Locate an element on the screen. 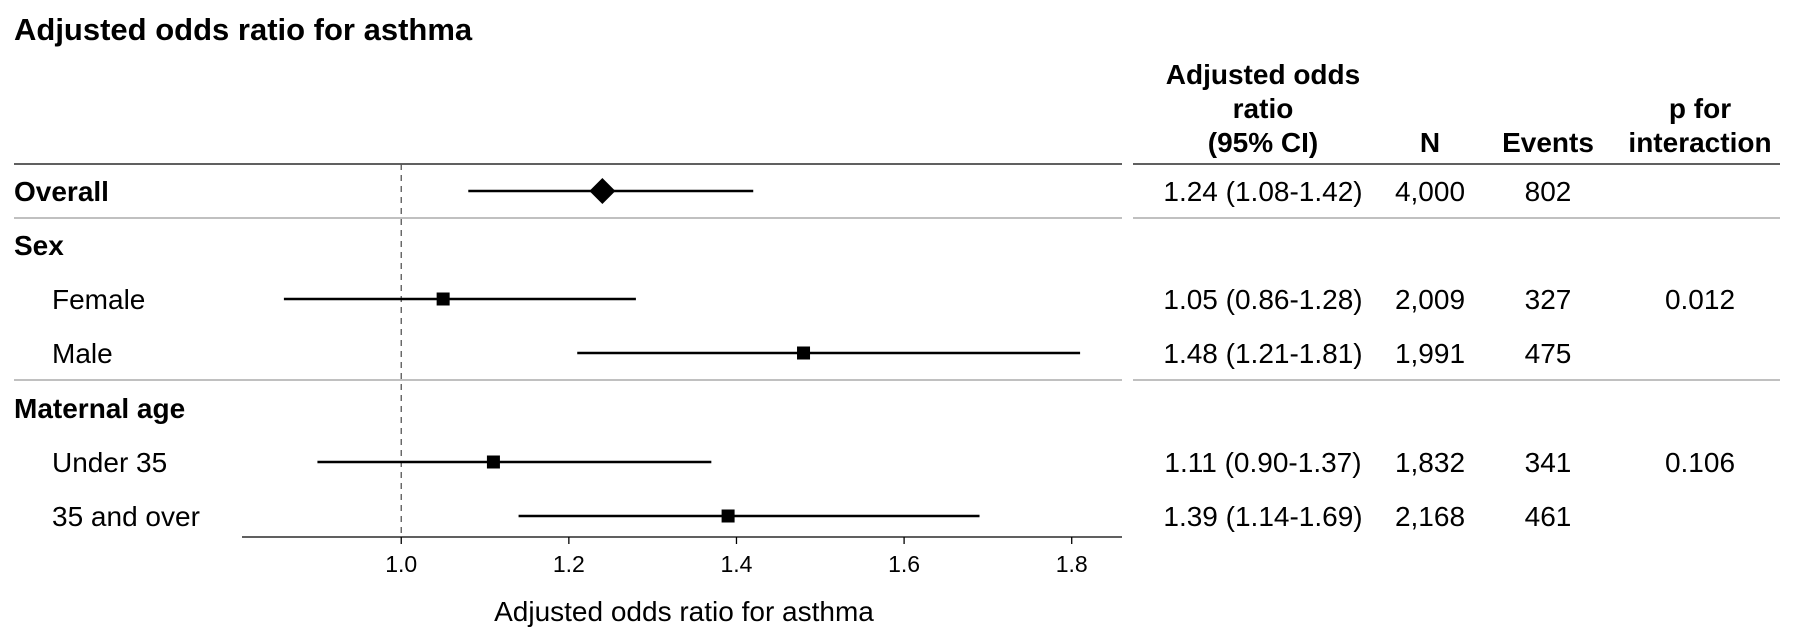 This screenshot has height=640, width=1800. row-label: Female is located at coordinates (98, 299).